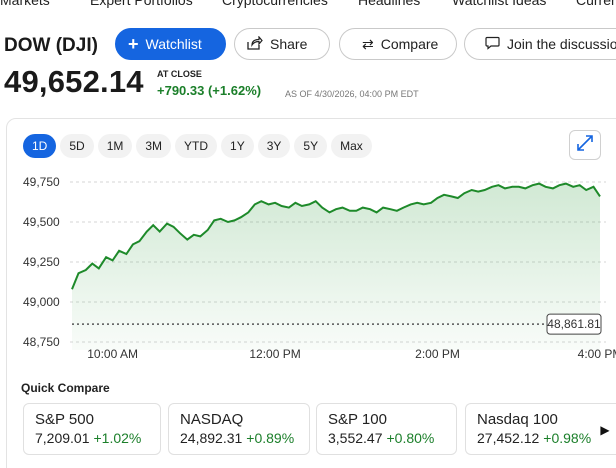 The image size is (616, 468). I want to click on y-tick-label: 49,000, so click(41, 302).